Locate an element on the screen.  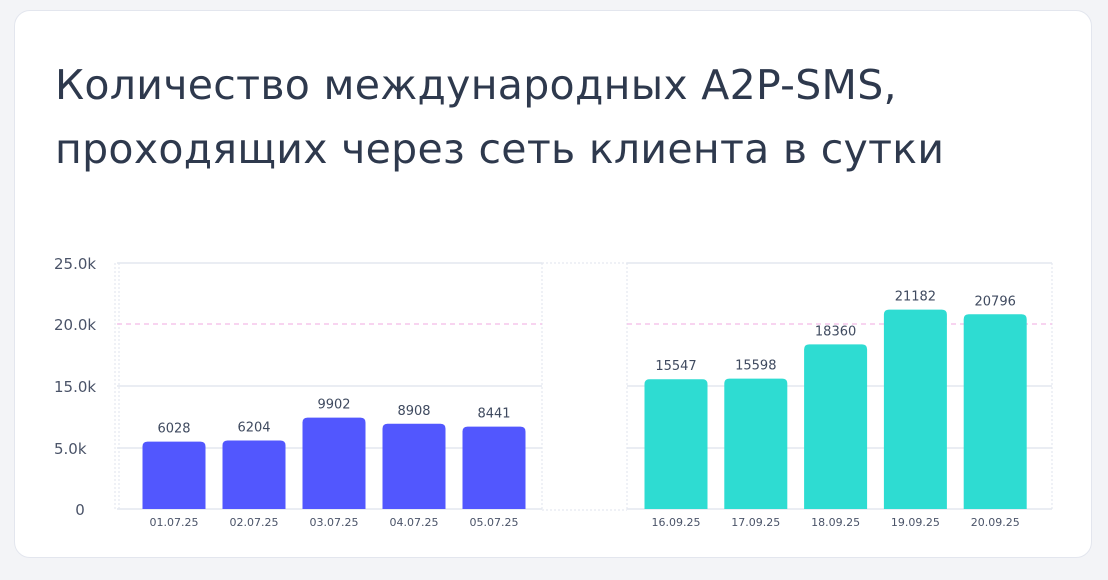
x-tick-label: 16.09.25 is located at coordinates (676, 522).